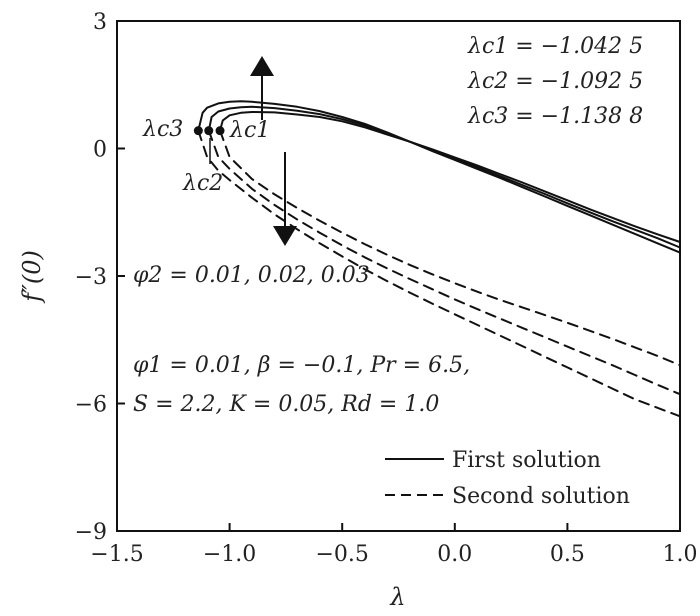  What do you see at coordinates (100, 150) in the screenshot?
I see `y-tick-label: 0` at bounding box center [100, 150].